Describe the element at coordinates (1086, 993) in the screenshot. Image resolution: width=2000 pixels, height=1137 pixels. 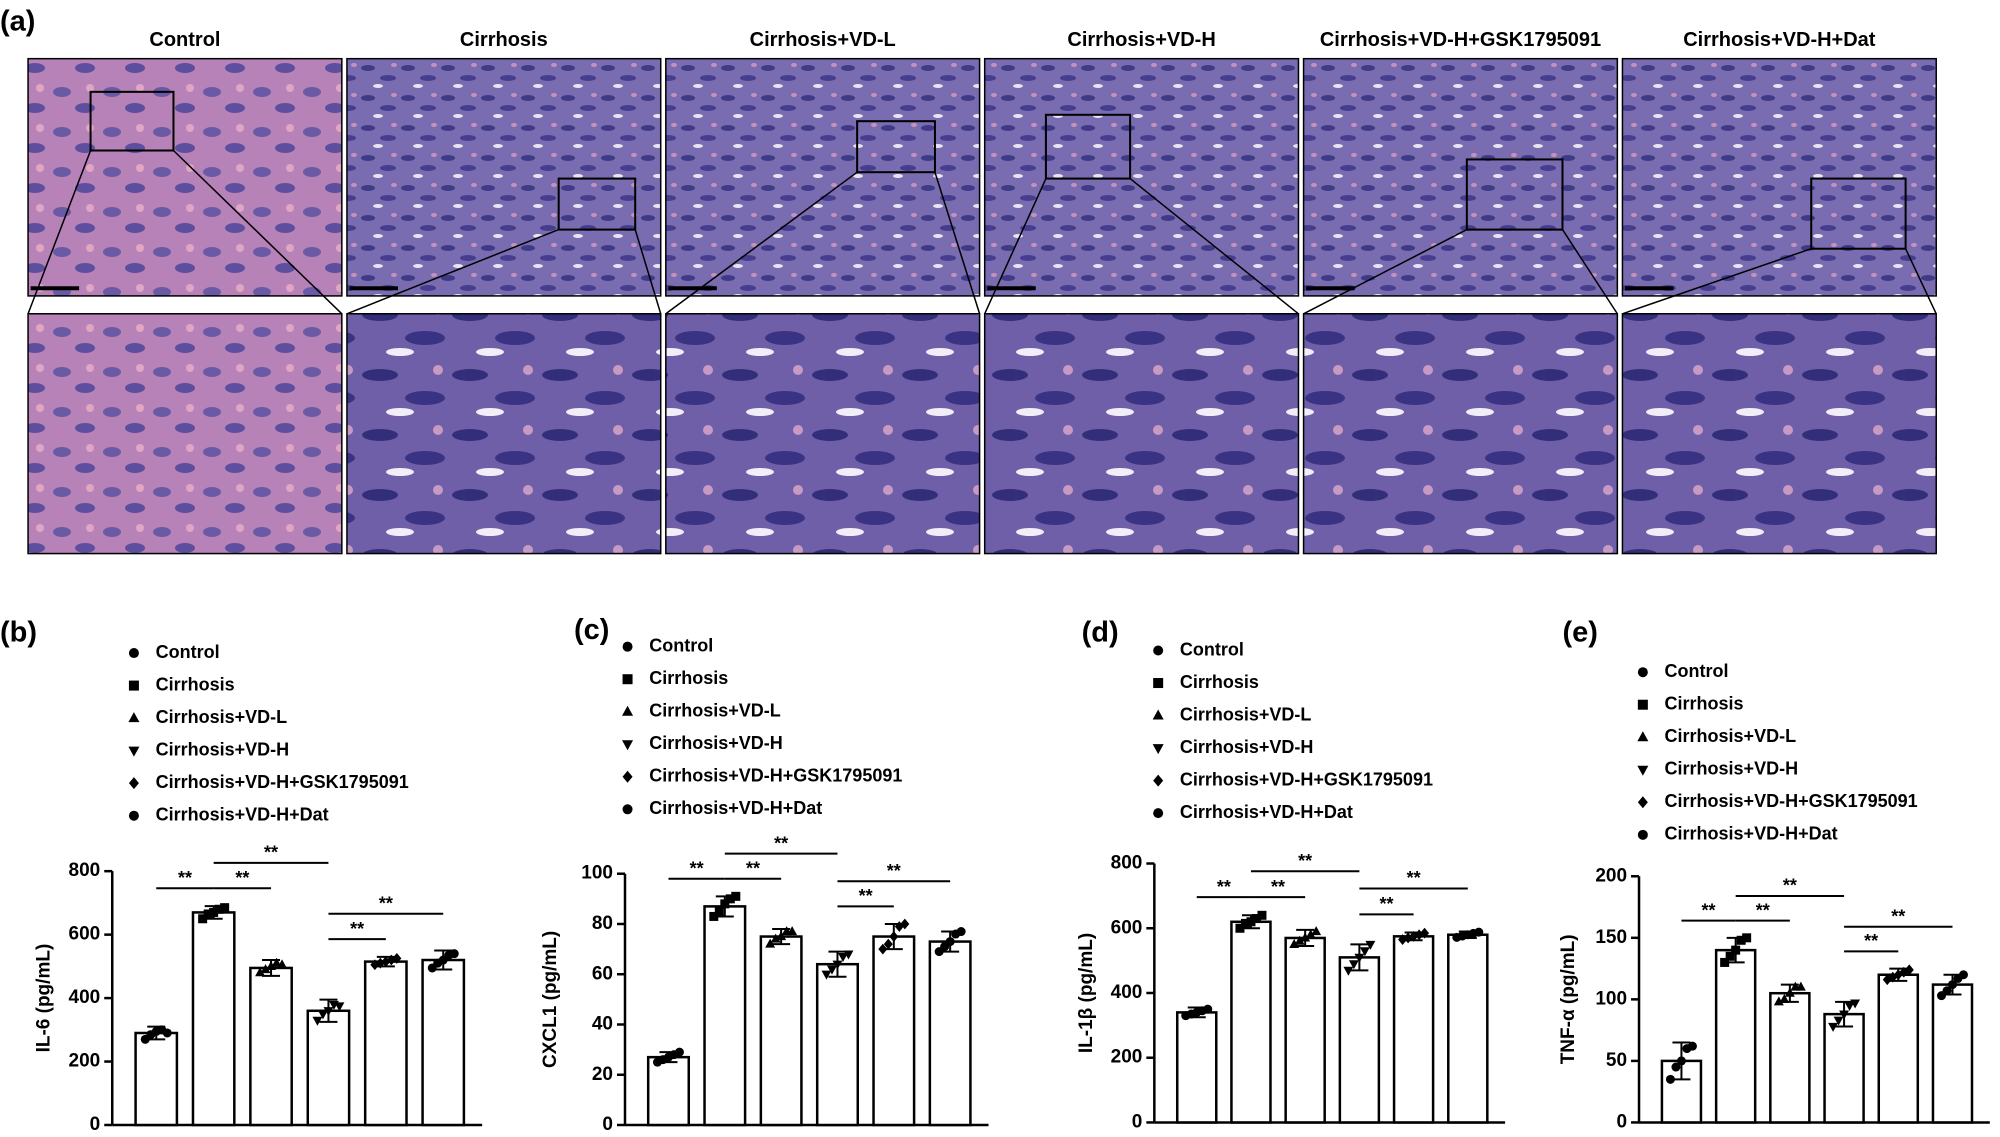
I see `y-axis-label: IL-1β (pg/mL)` at that location.